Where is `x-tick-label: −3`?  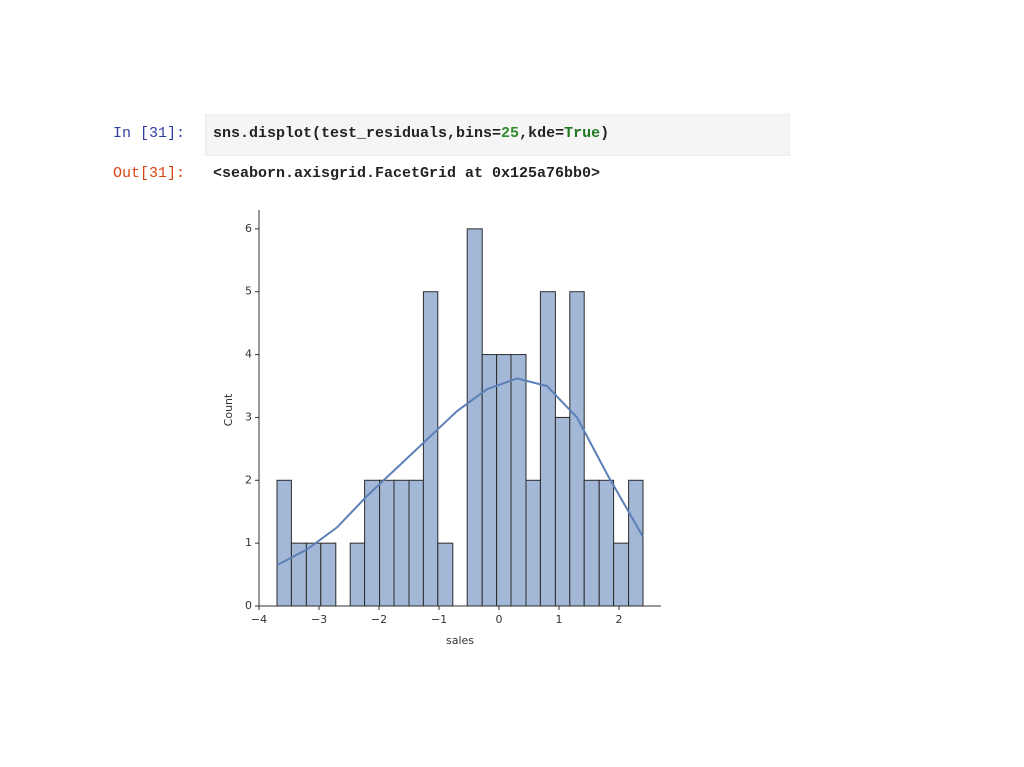 x-tick-label: −3 is located at coordinates (319, 619).